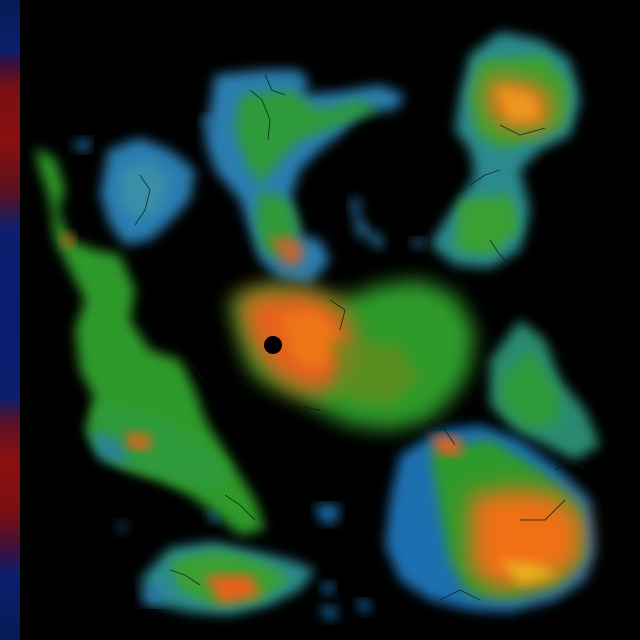  I want to click on color-legend-strip, so click(10, 320).